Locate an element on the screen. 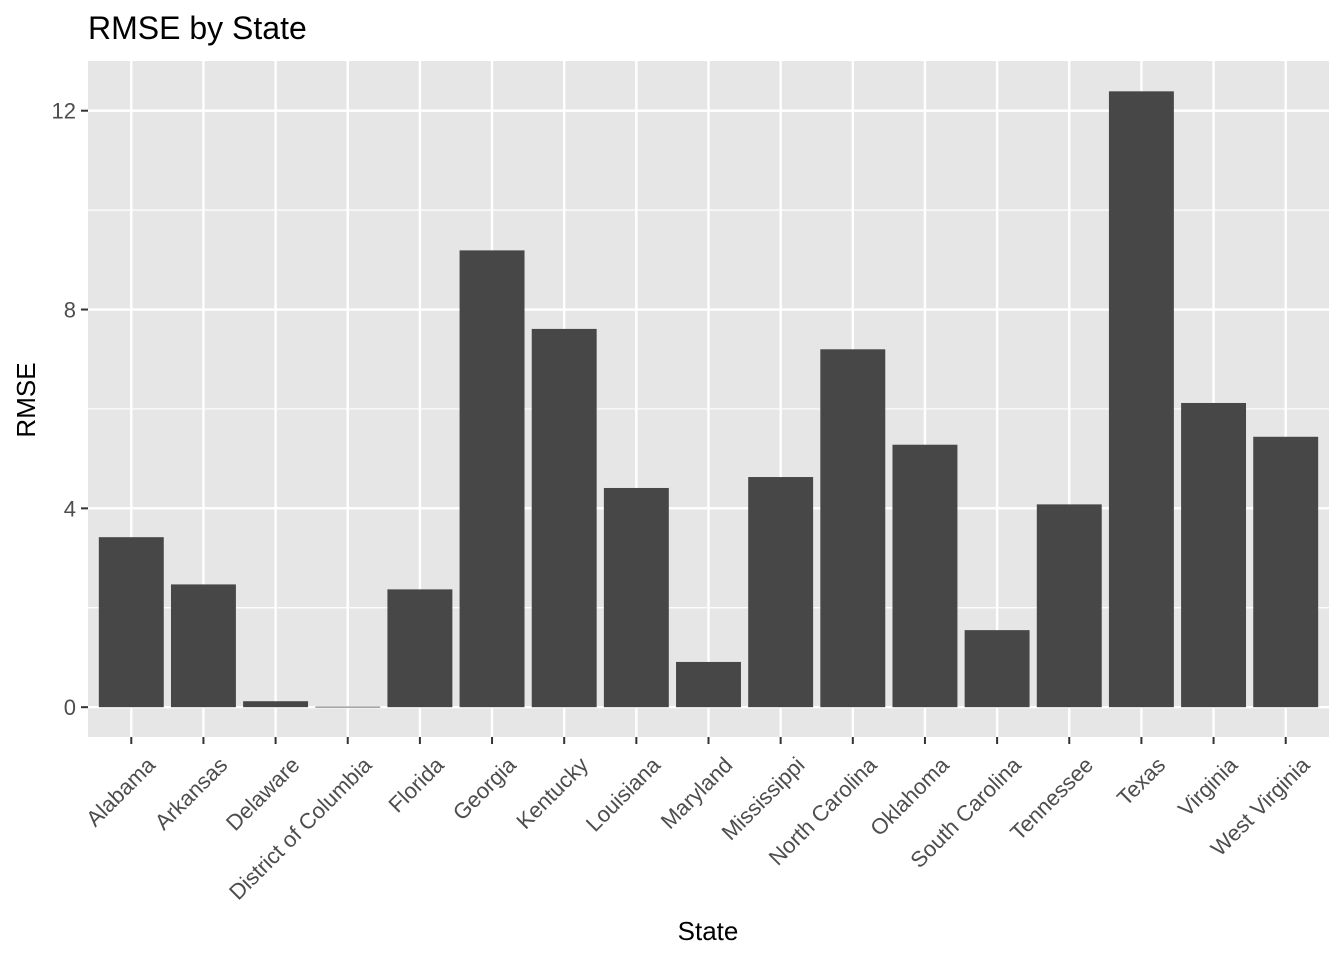 This screenshot has width=1344, height=960. x-tick-label: Alabama is located at coordinates (121, 792).